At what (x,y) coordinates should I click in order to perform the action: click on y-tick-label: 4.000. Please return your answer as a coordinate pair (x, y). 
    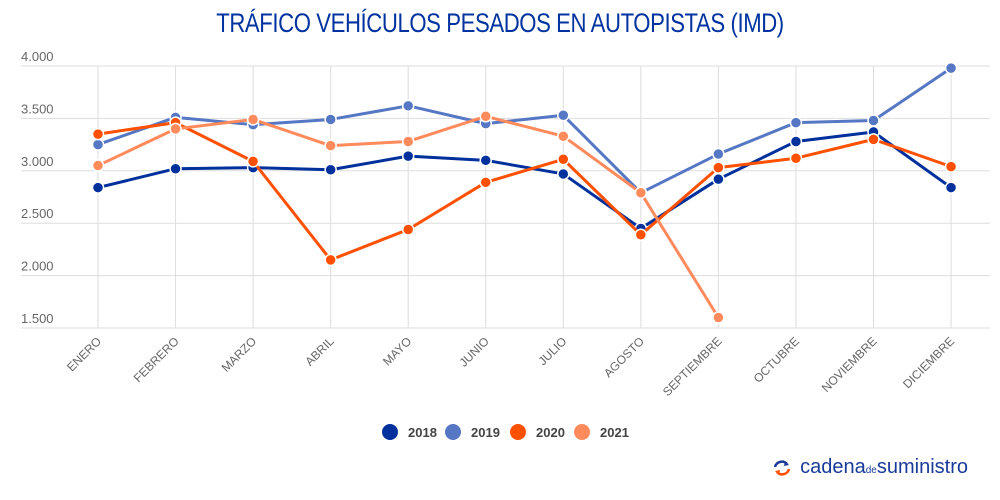
    Looking at the image, I should click on (37, 56).